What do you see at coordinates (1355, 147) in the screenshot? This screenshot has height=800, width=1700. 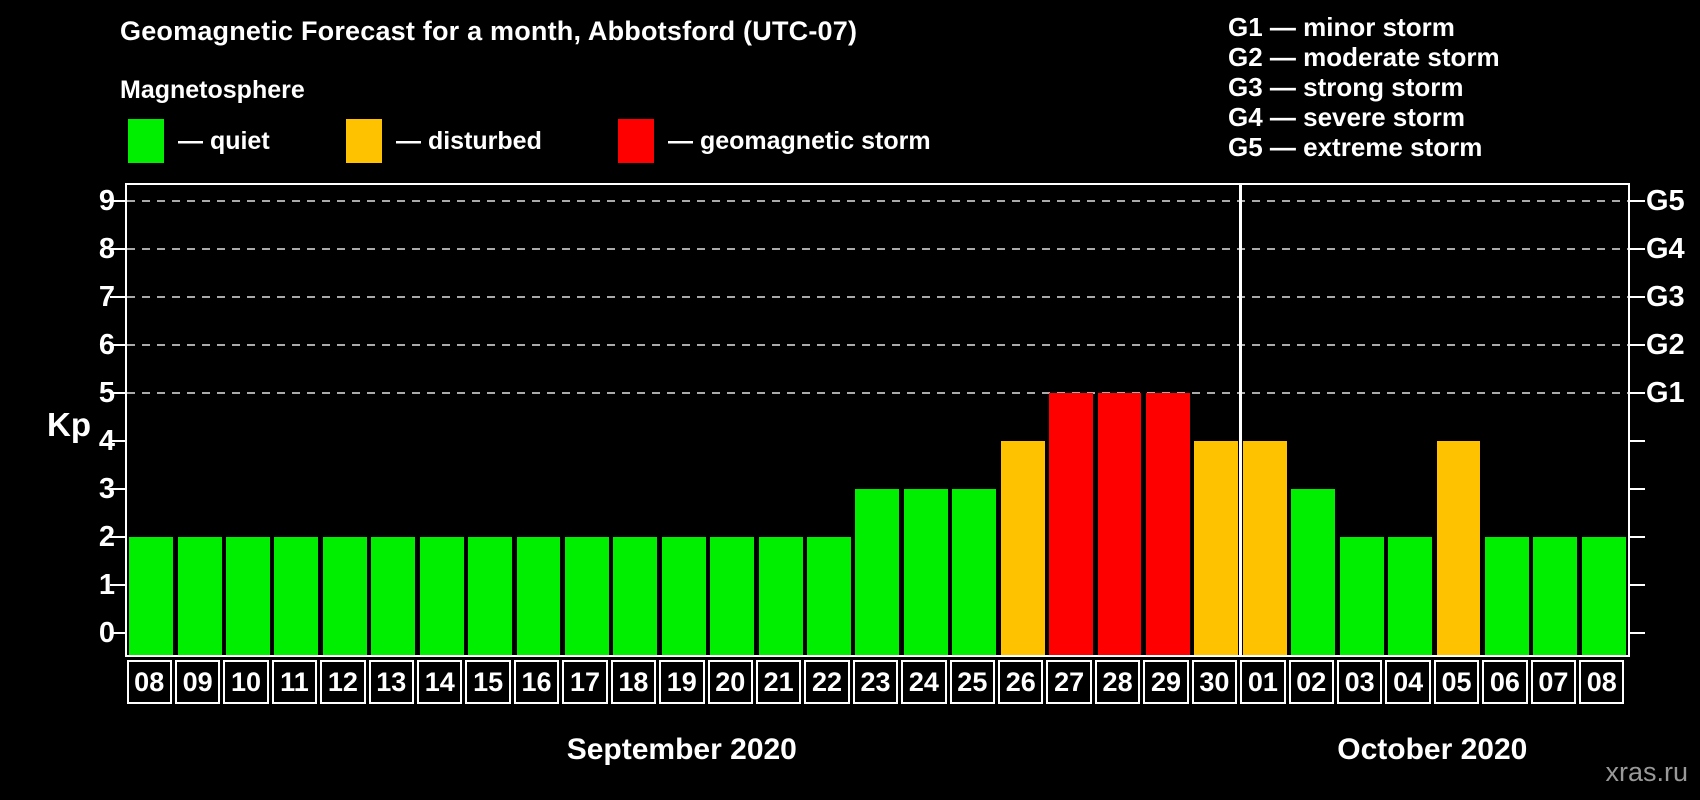 I see `storm-scale-line-g5: G5 — extreme storm` at bounding box center [1355, 147].